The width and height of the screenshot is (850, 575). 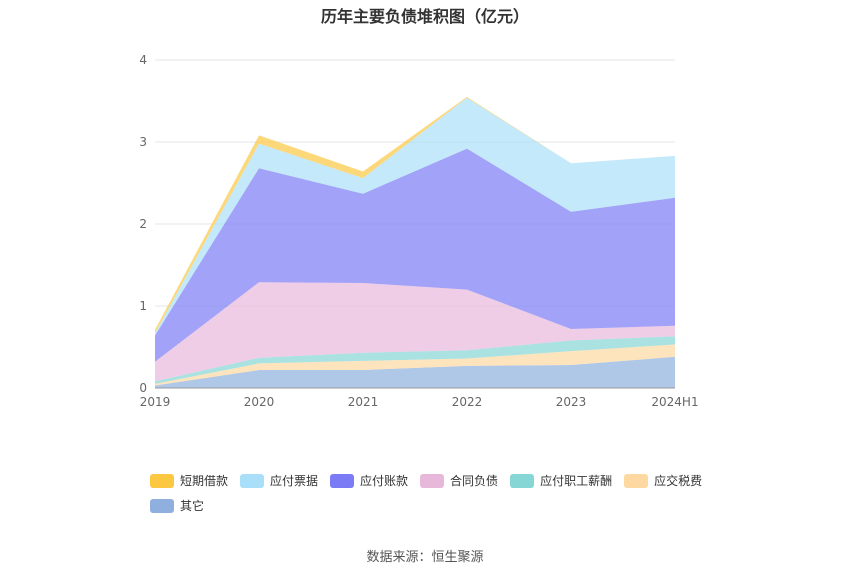 I want to click on area-series-应交税费, so click(x=415, y=365).